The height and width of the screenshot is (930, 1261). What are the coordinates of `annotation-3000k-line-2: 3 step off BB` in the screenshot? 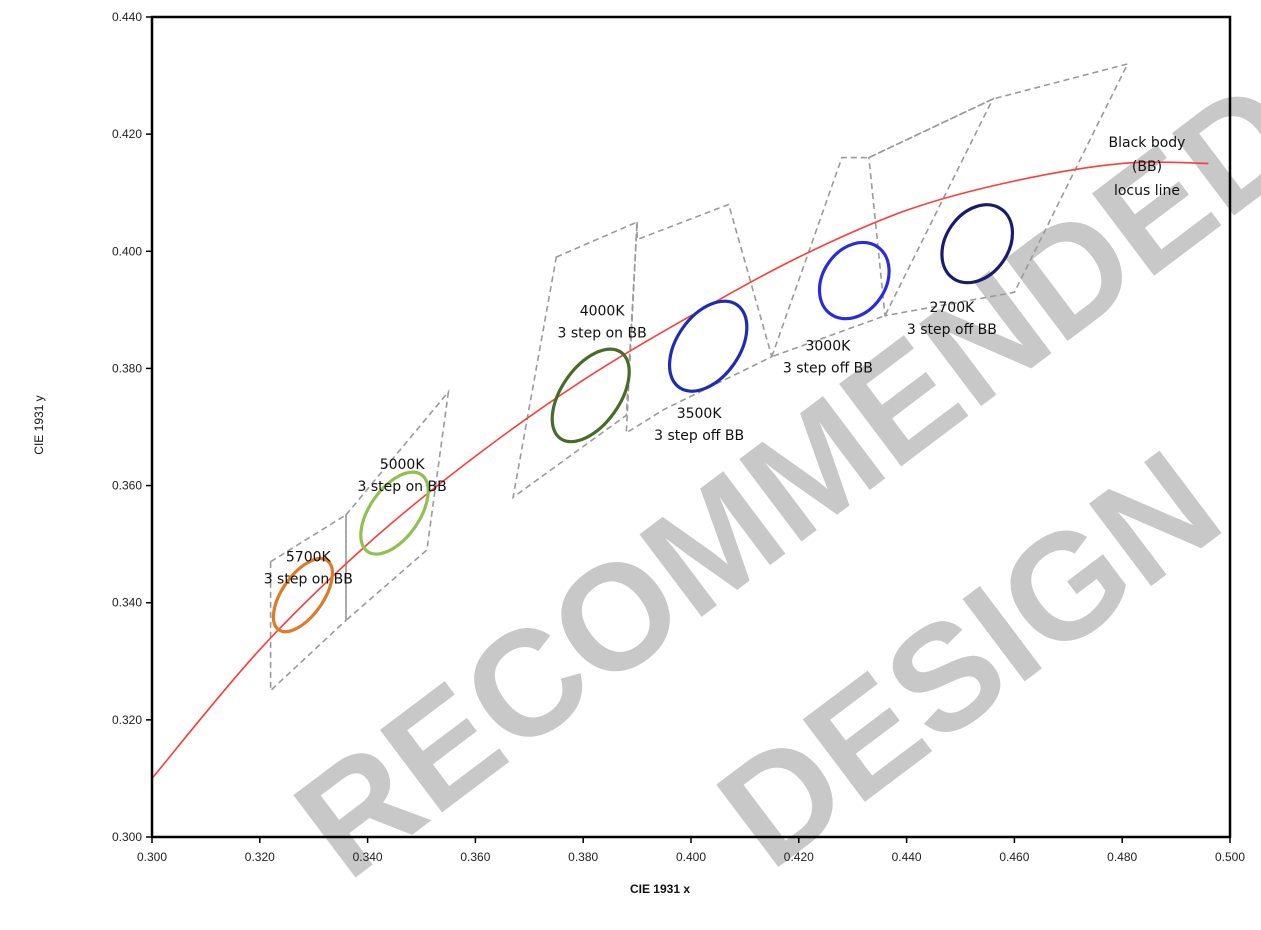 It's located at (828, 368).